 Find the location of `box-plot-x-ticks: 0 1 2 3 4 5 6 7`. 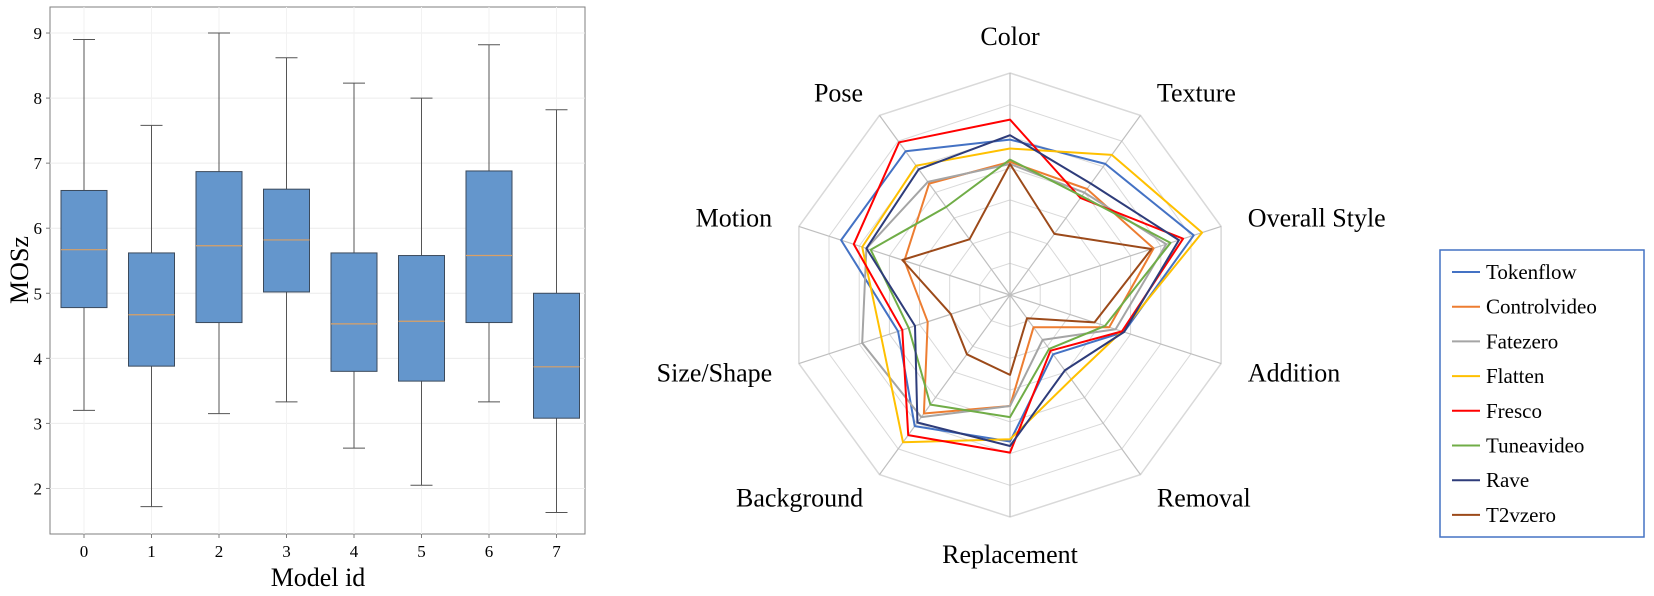

box-plot-x-ticks: 0 1 2 3 4 5 6 7 is located at coordinates (320, 547).